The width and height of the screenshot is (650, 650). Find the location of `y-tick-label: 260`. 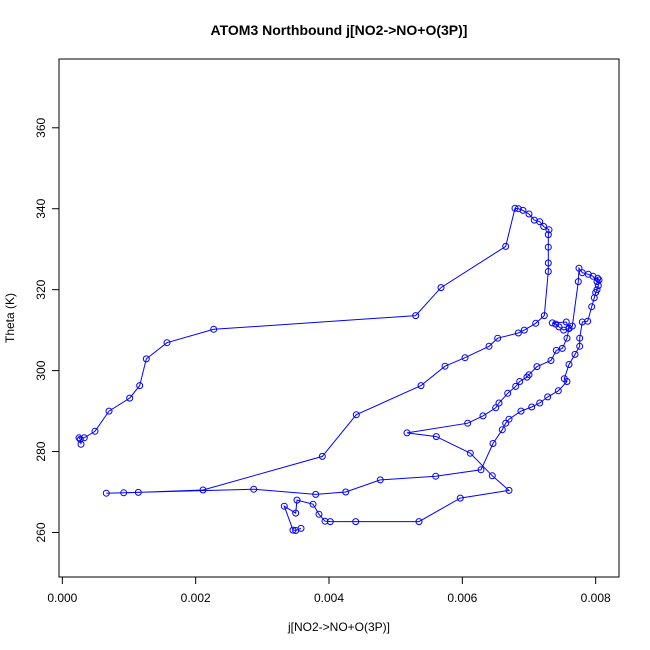

y-tick-label: 260 is located at coordinates (41, 532).